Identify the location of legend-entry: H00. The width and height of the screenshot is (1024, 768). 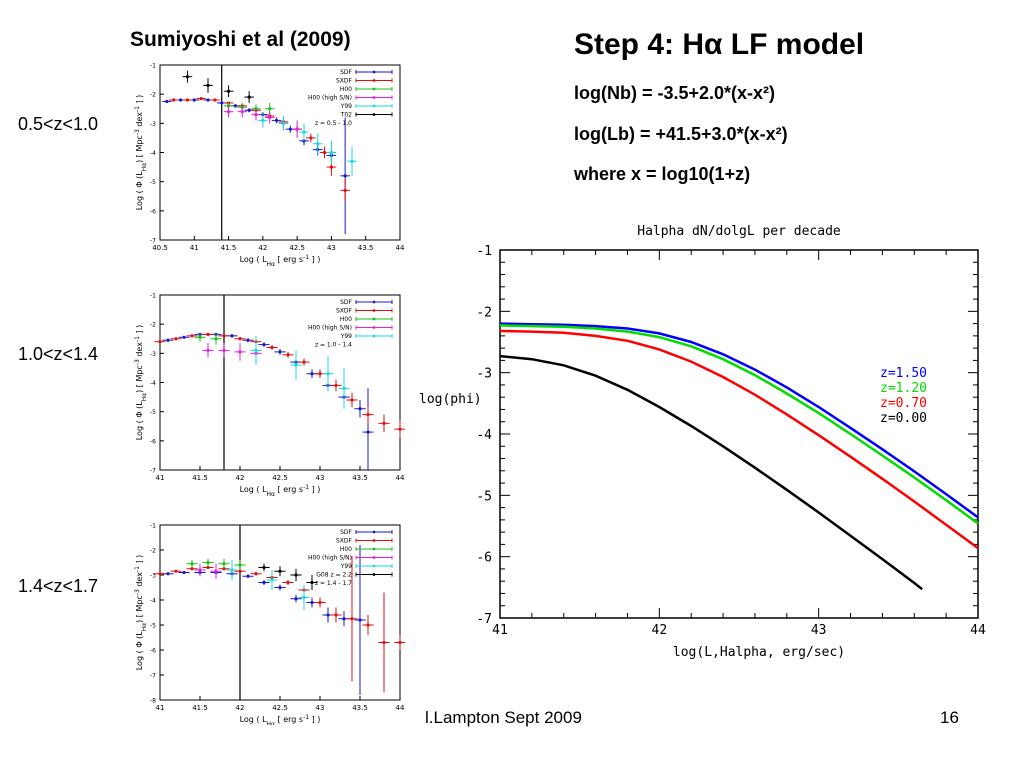
(346, 89).